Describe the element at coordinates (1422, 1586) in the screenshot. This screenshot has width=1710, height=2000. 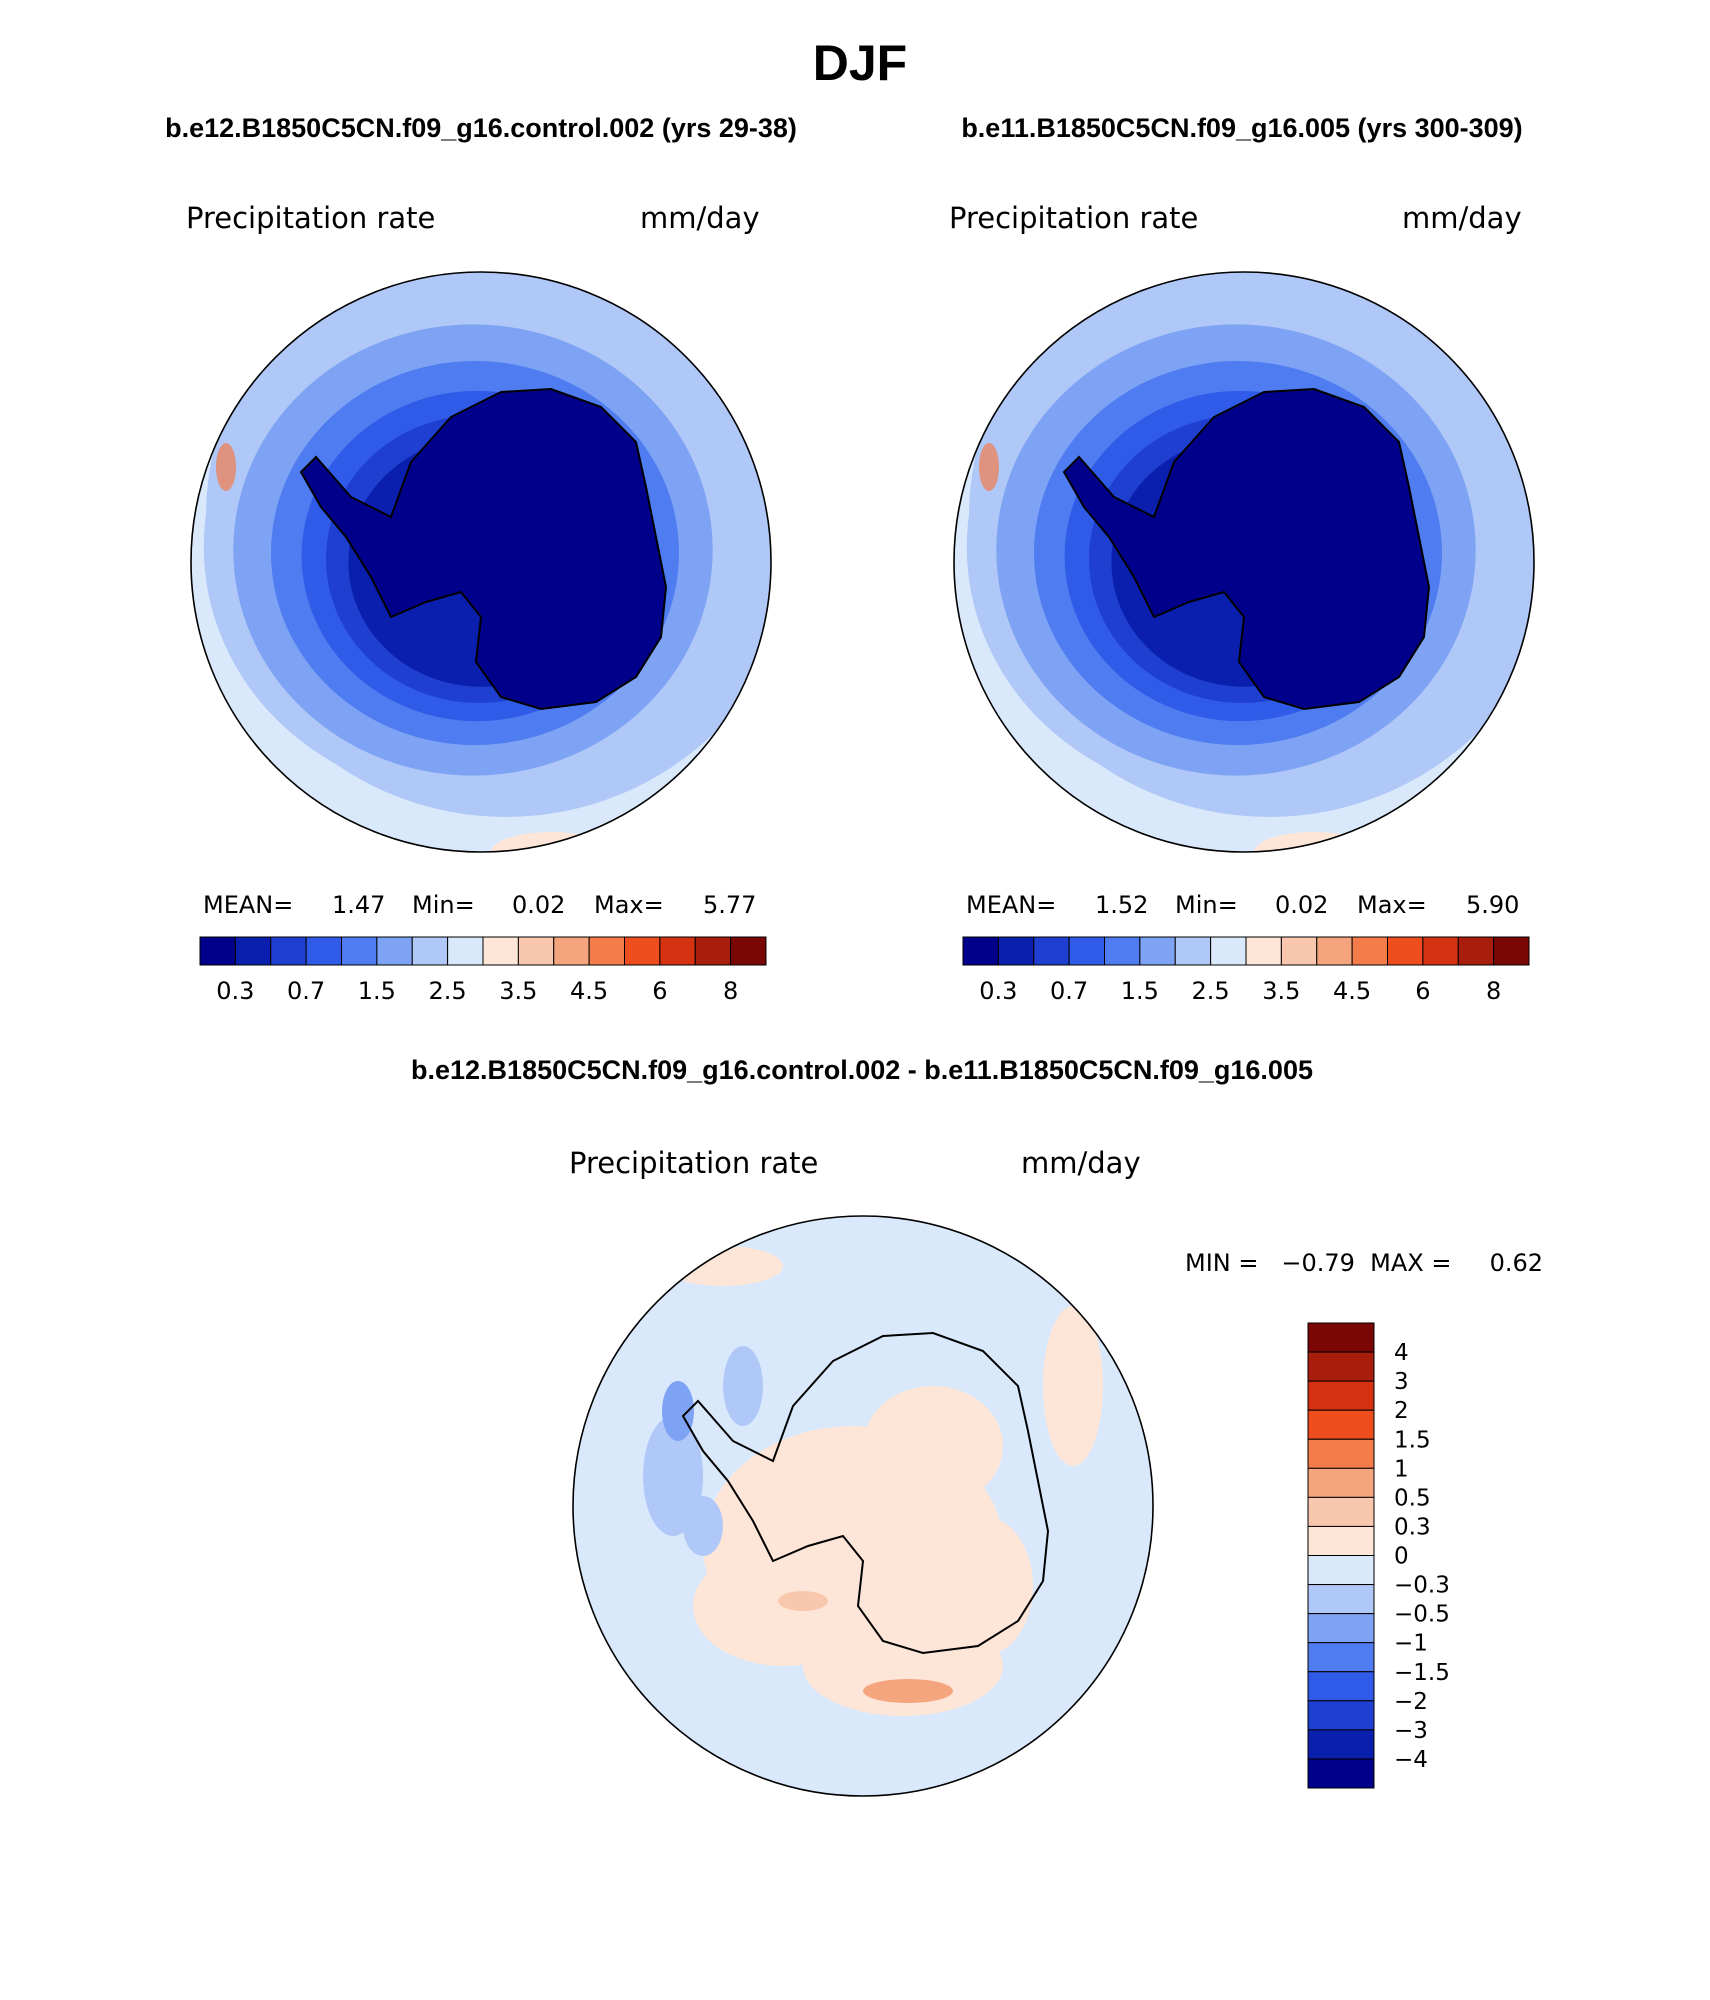
I see `diff-colorbar-tick-label: −0.3` at that location.